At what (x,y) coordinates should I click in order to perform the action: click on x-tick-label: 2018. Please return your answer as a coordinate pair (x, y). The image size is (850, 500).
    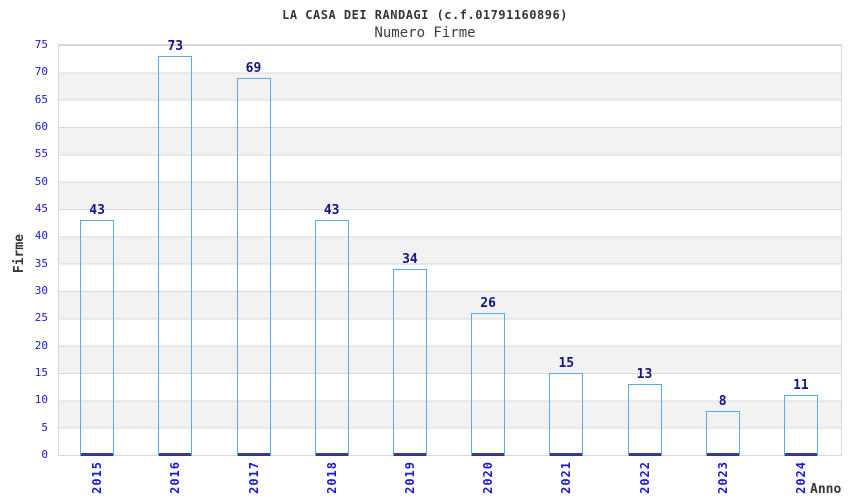
    Looking at the image, I should click on (331, 477).